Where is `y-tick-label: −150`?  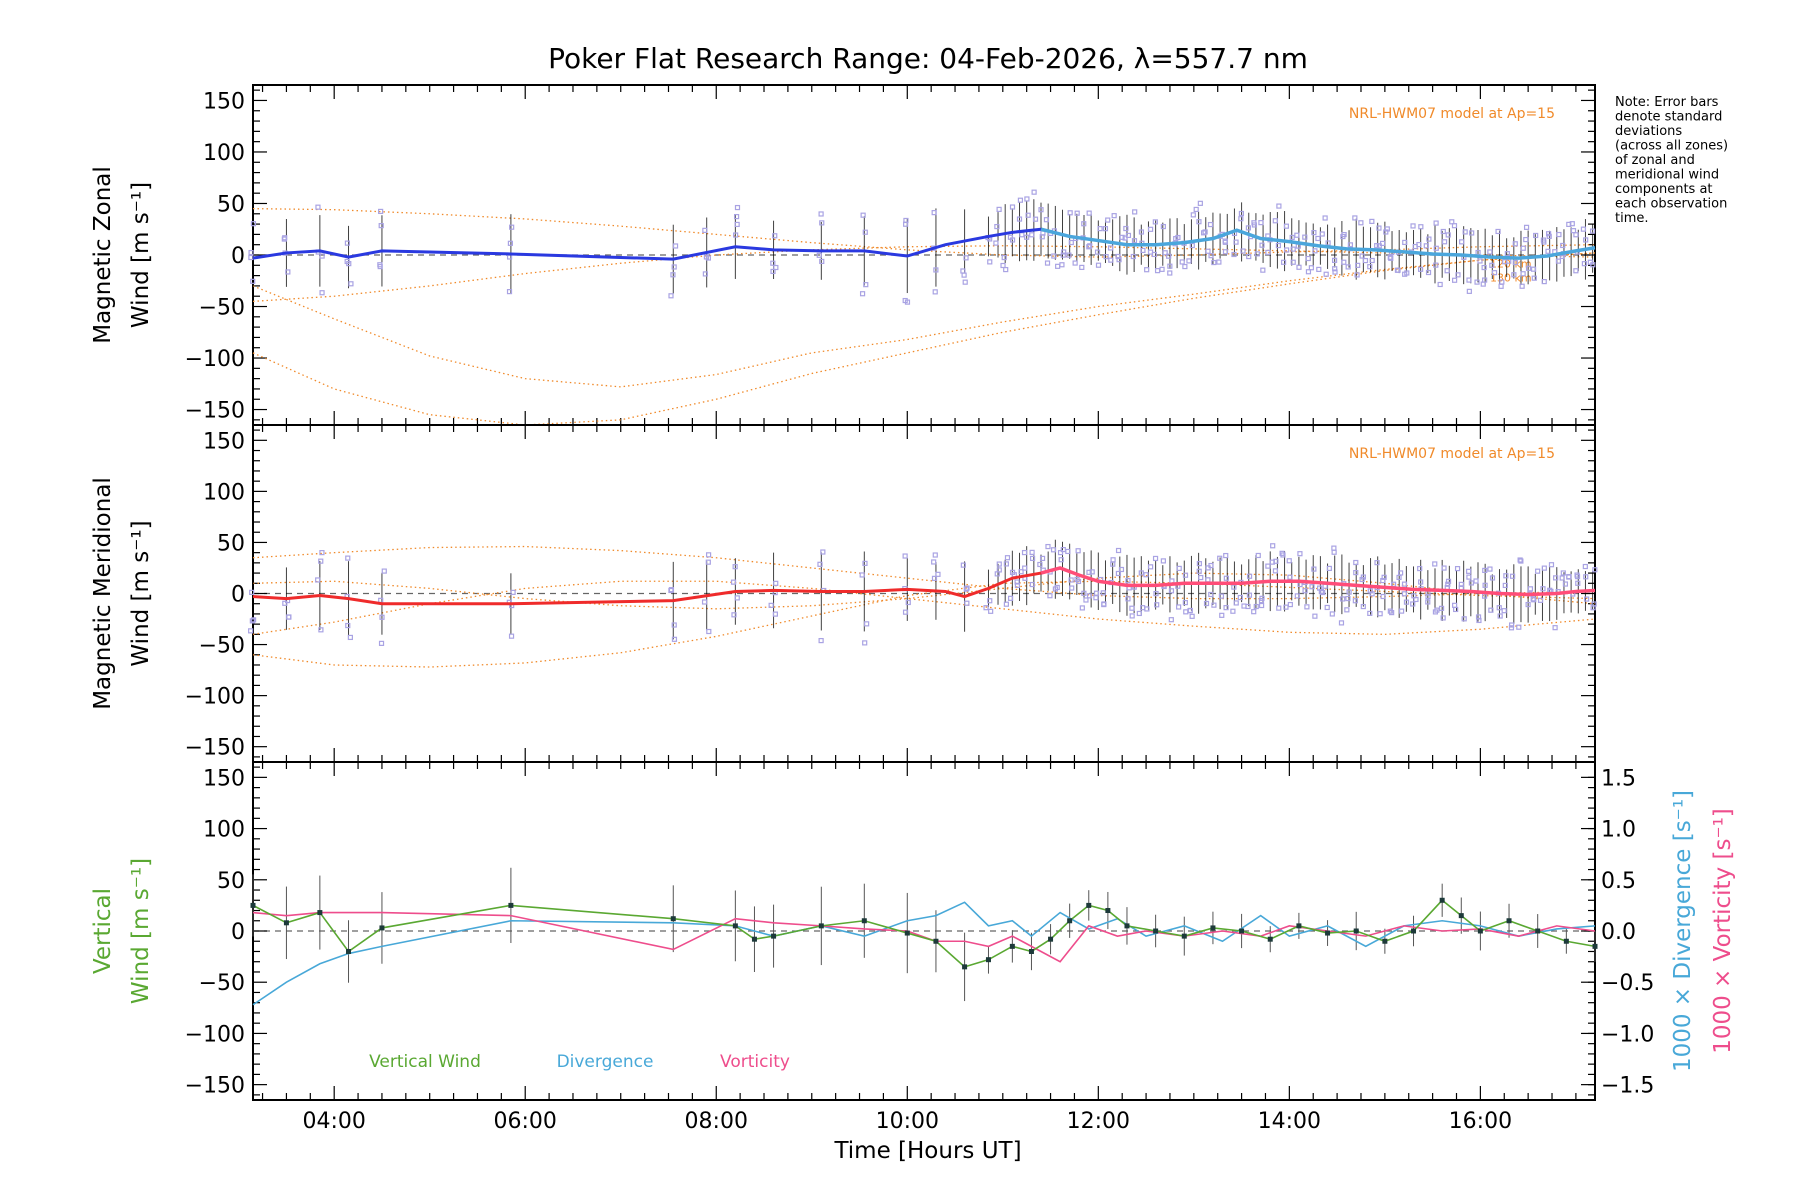 y-tick-label: −150 is located at coordinates (215, 411).